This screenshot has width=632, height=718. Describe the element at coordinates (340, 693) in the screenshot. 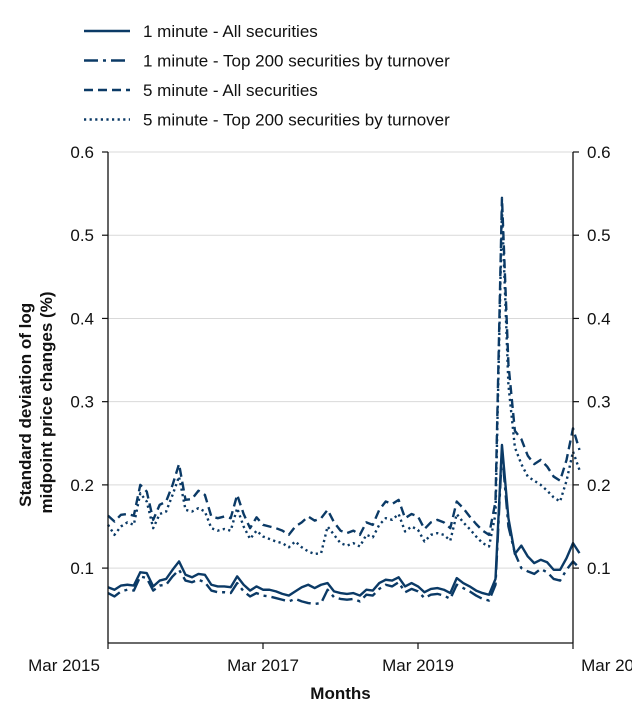

I see `x-axis-title: Months` at that location.